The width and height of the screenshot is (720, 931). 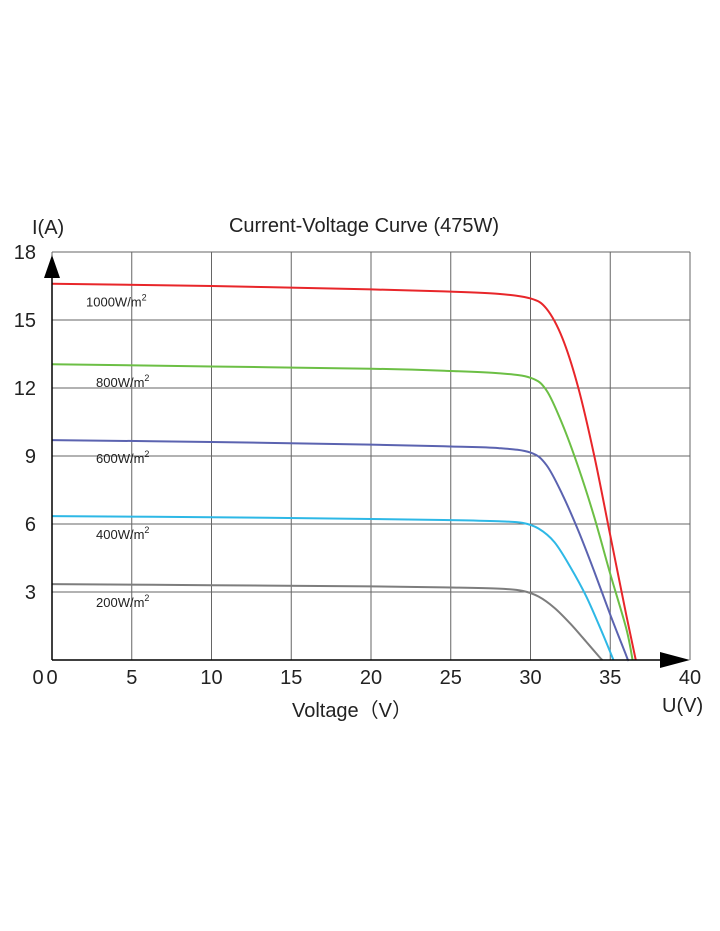 What do you see at coordinates (682, 706) in the screenshot?
I see `x-axis-unit-label: U(V)` at bounding box center [682, 706].